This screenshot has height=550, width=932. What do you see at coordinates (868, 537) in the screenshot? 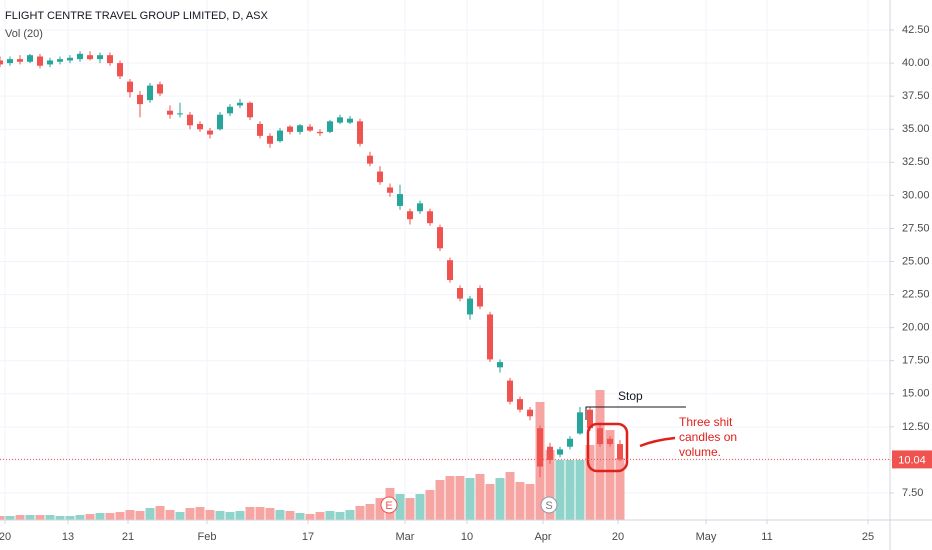
I see `x-tick-label: 25` at bounding box center [868, 537].